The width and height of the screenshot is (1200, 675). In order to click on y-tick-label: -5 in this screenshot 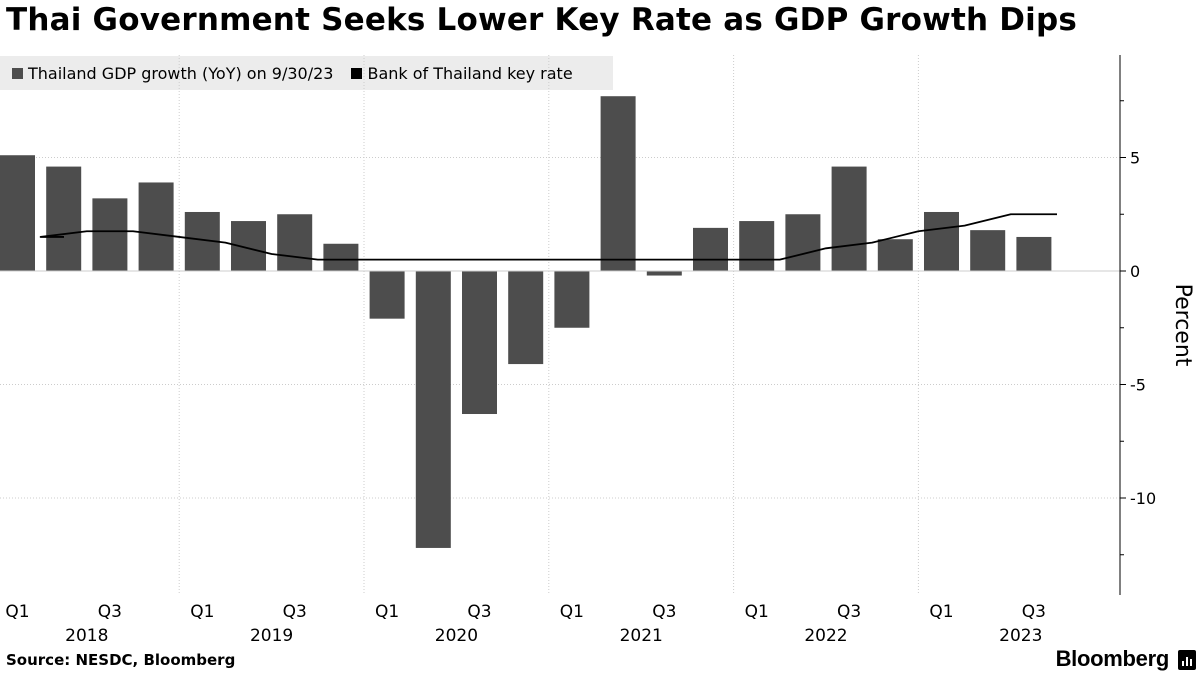, I will do `click(1138, 385)`.